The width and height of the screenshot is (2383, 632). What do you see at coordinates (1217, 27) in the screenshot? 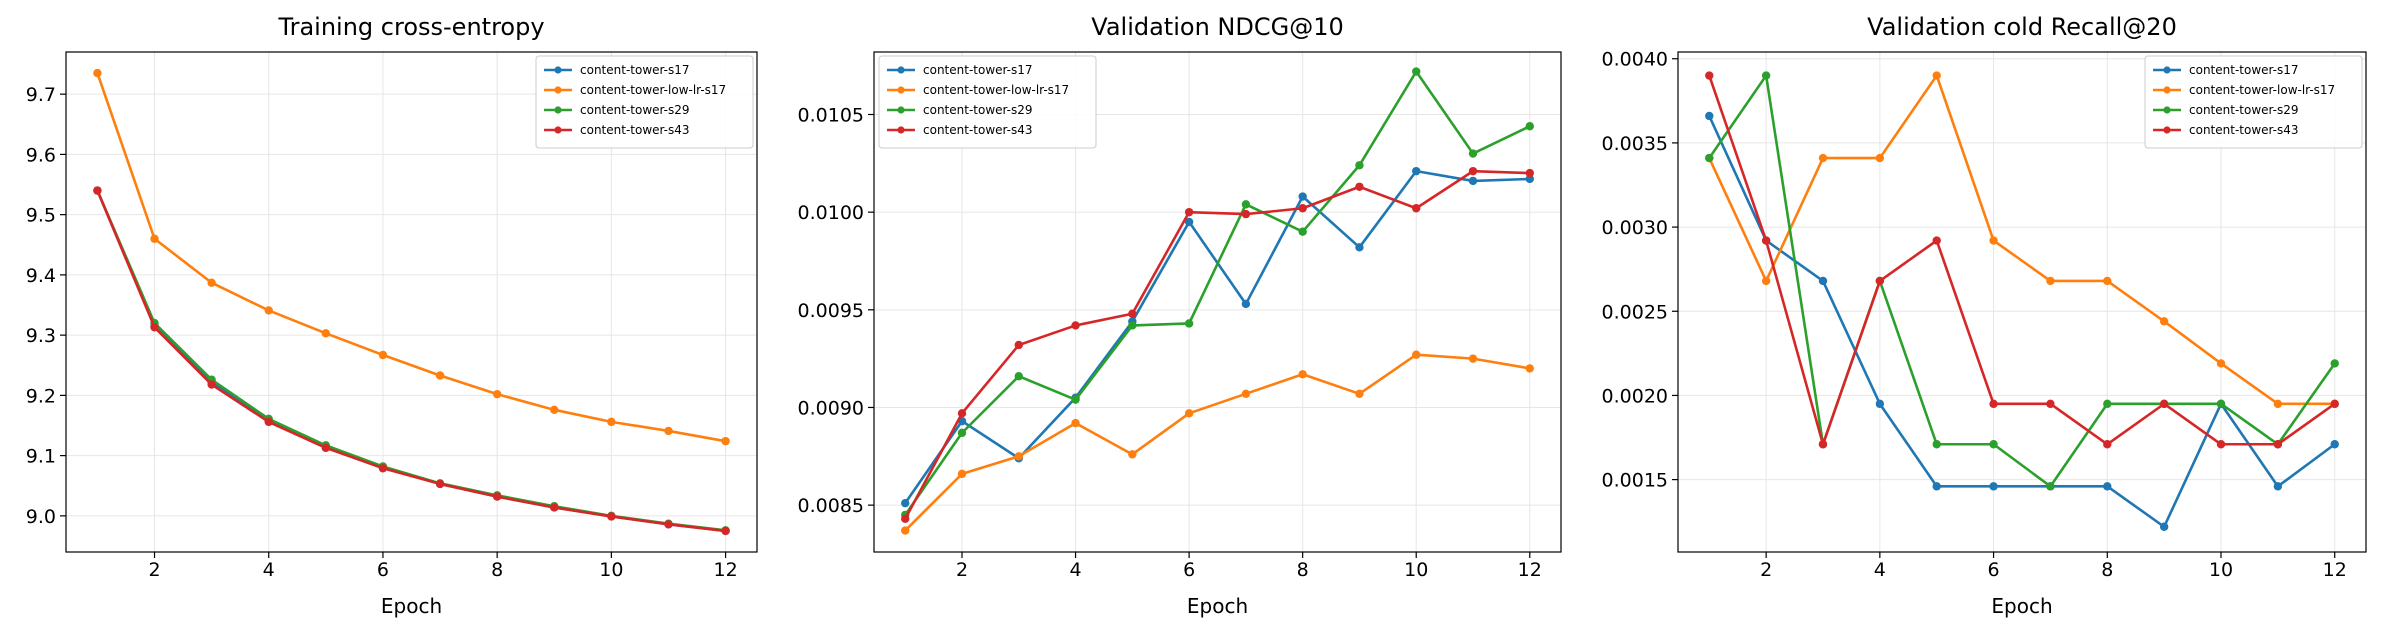
I see `chart-title: Validation NDCG@10` at bounding box center [1217, 27].